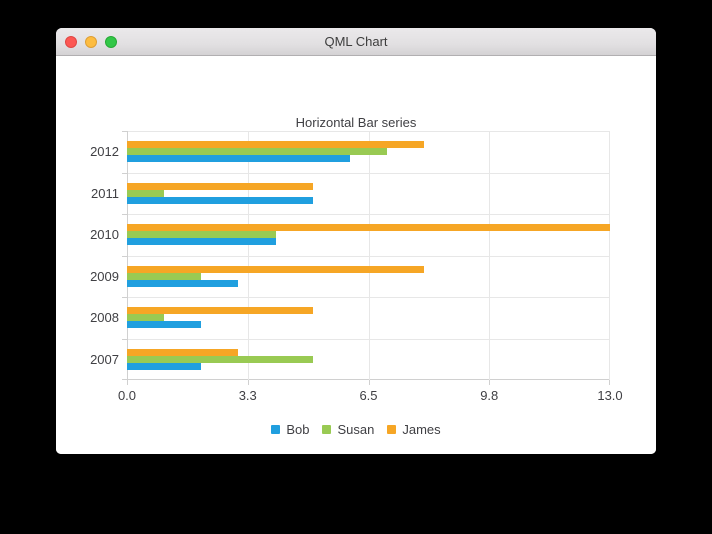 The image size is (712, 534). I want to click on bar-james-2010, so click(368, 227).